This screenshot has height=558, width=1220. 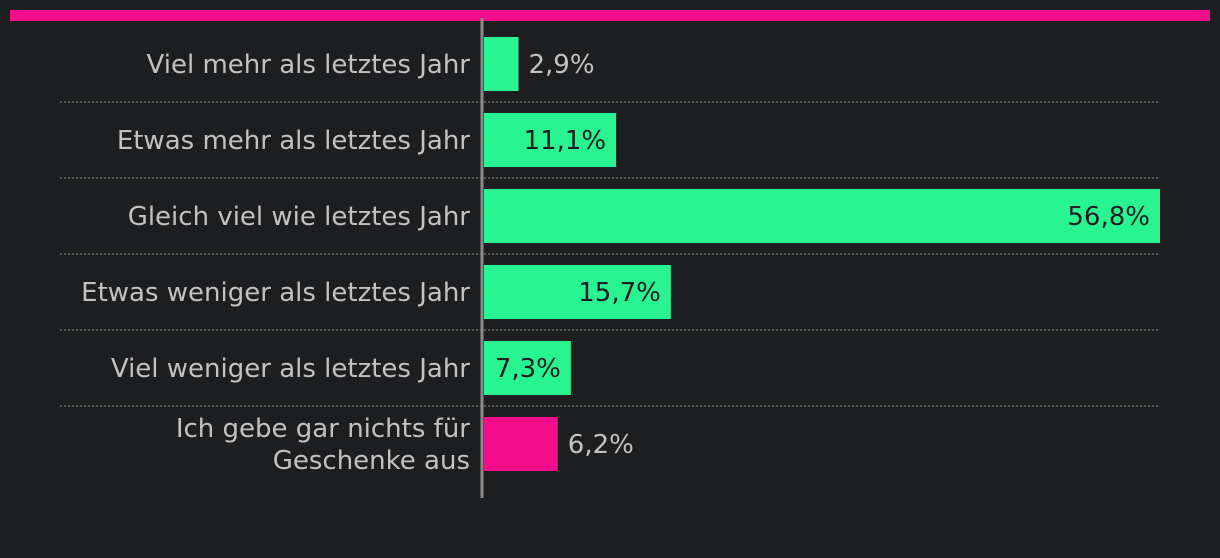 I want to click on category-label: Etwas mehr als letztes Jahr, so click(x=293, y=141).